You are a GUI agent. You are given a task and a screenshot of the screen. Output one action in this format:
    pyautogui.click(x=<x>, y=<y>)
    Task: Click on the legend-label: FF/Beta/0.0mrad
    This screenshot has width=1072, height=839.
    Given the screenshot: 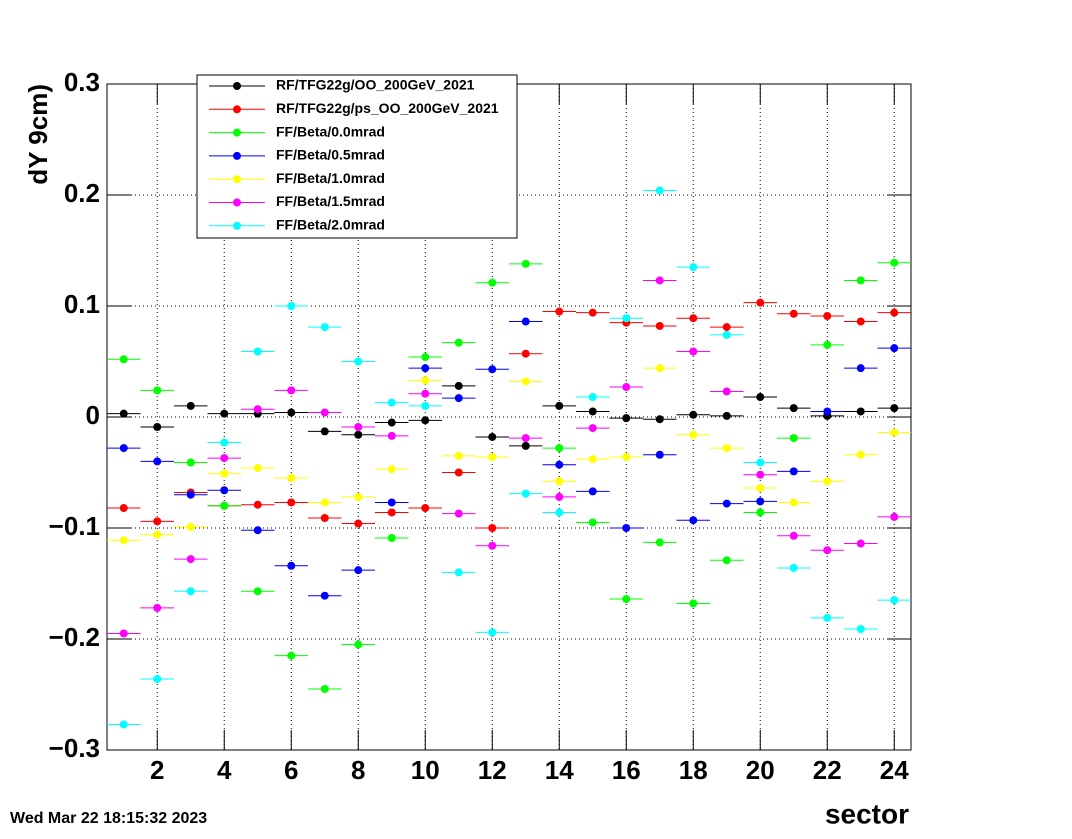 What is the action you would take?
    pyautogui.click(x=330, y=131)
    